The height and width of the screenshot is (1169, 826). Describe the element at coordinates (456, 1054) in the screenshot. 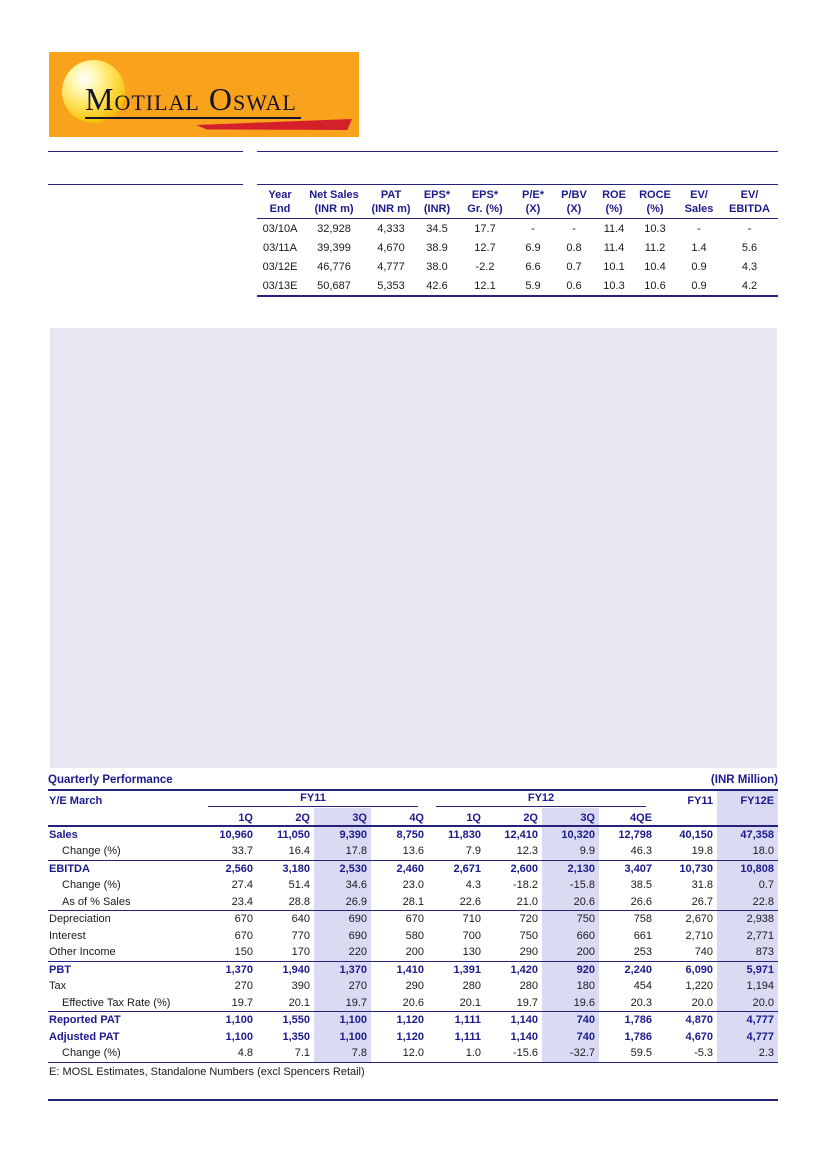

I see `quarterly-value-cell: 1.0` at that location.